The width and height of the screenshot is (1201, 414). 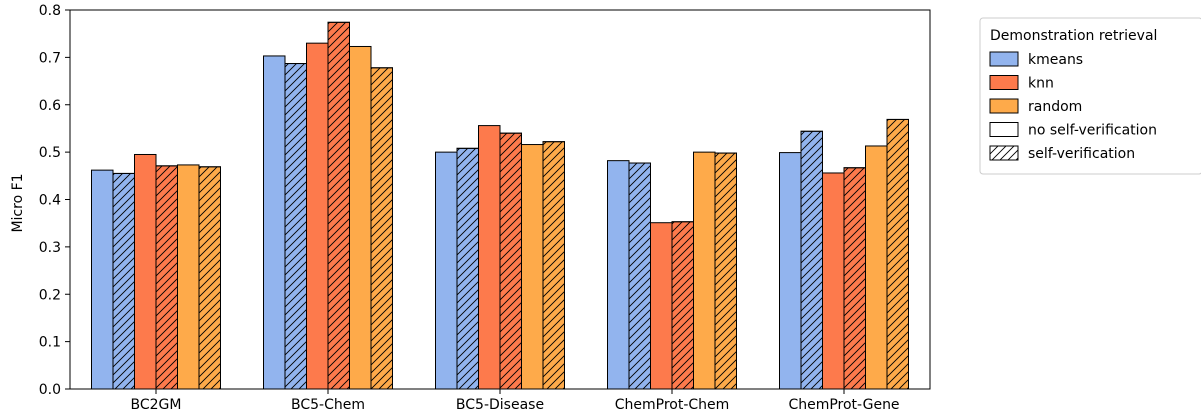 I want to click on legend-label: no self-verification, so click(x=1092, y=131).